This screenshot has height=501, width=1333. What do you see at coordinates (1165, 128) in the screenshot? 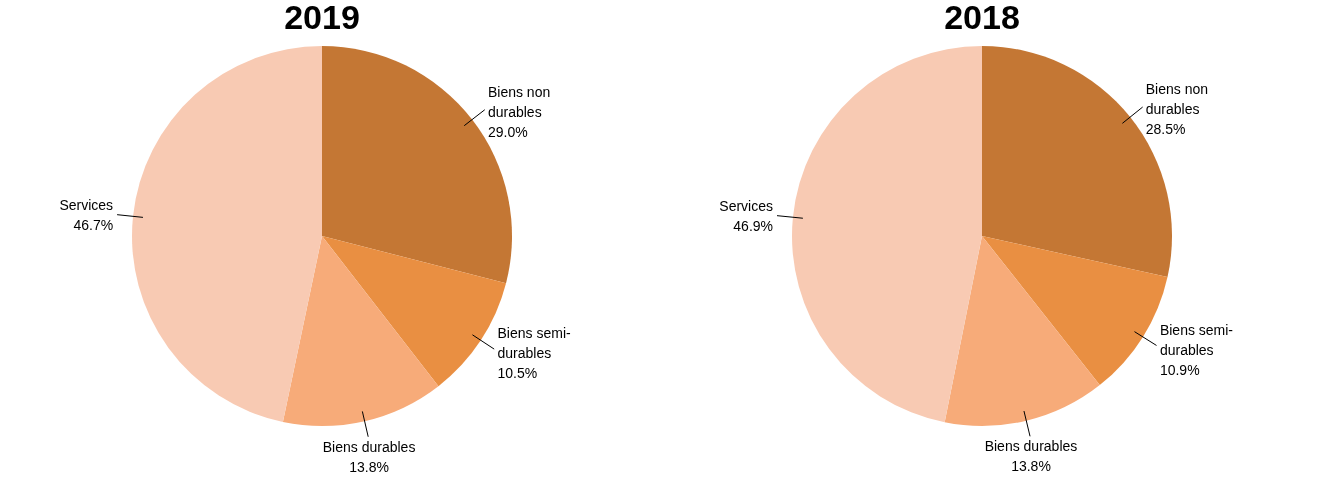
I see `data-label: 28.5%` at bounding box center [1165, 128].